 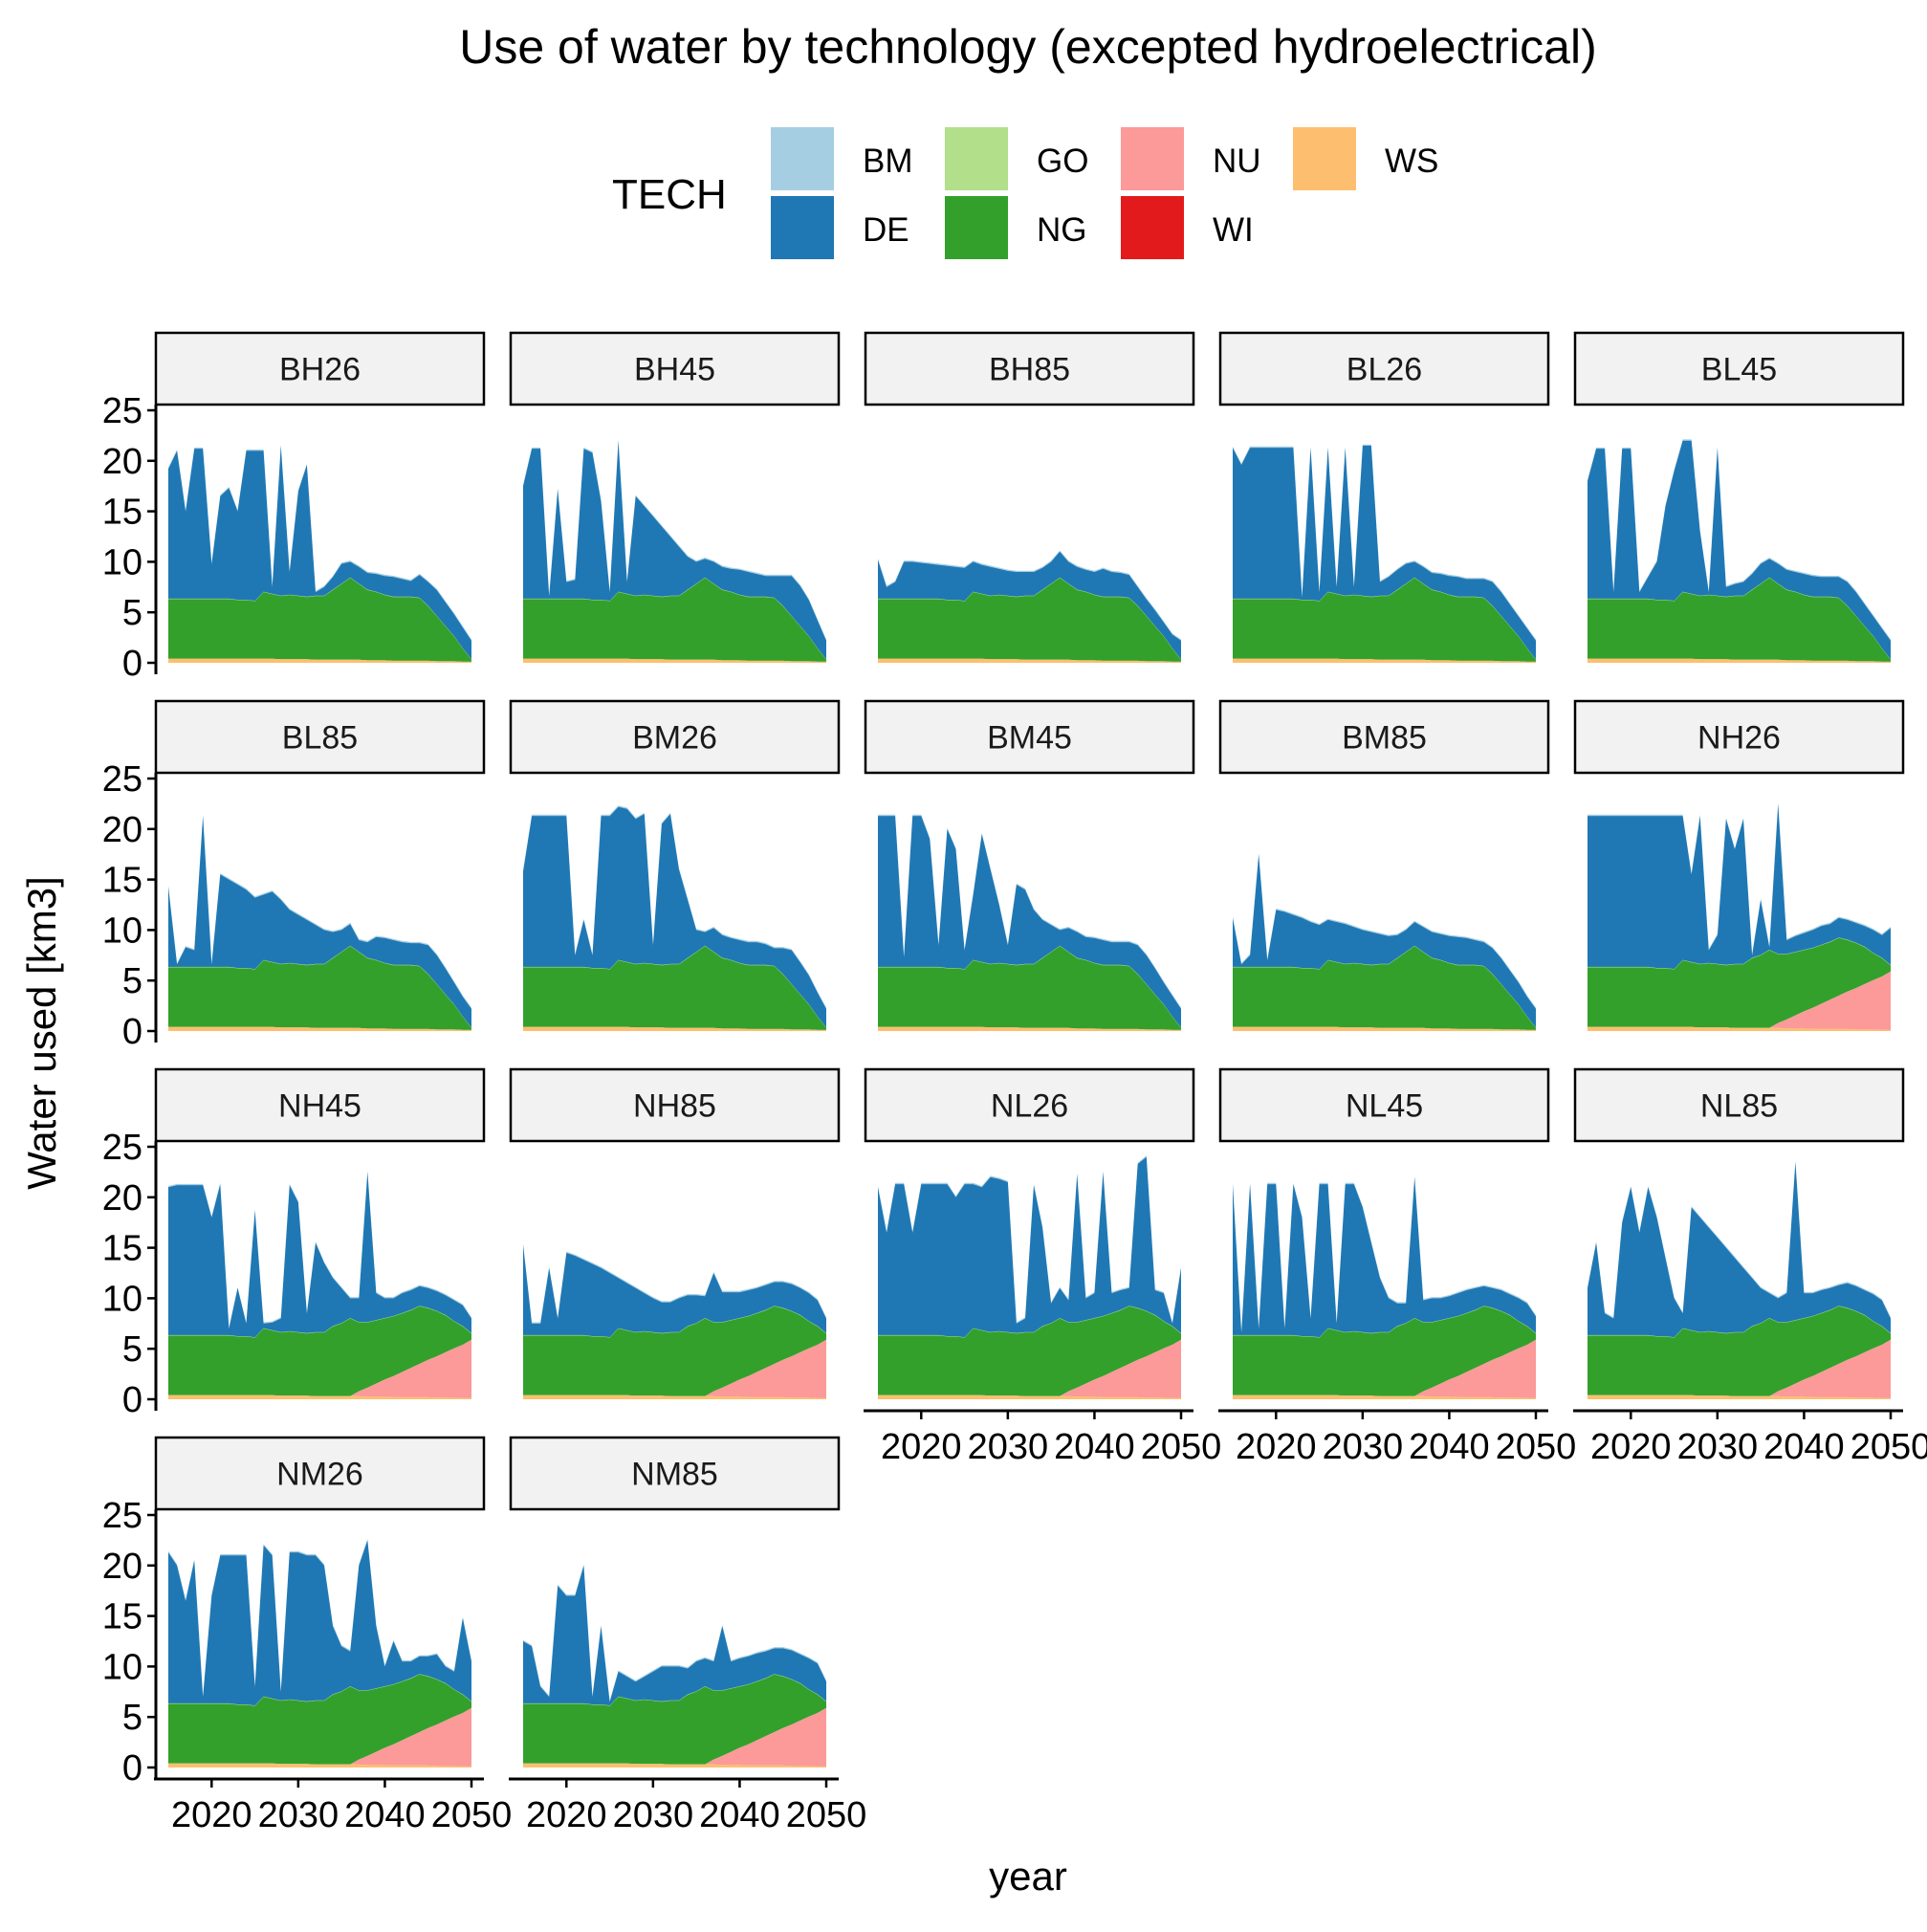 I want to click on panel-nm85: NM85 2020 2030 2040 2050, so click(x=687, y=1635).